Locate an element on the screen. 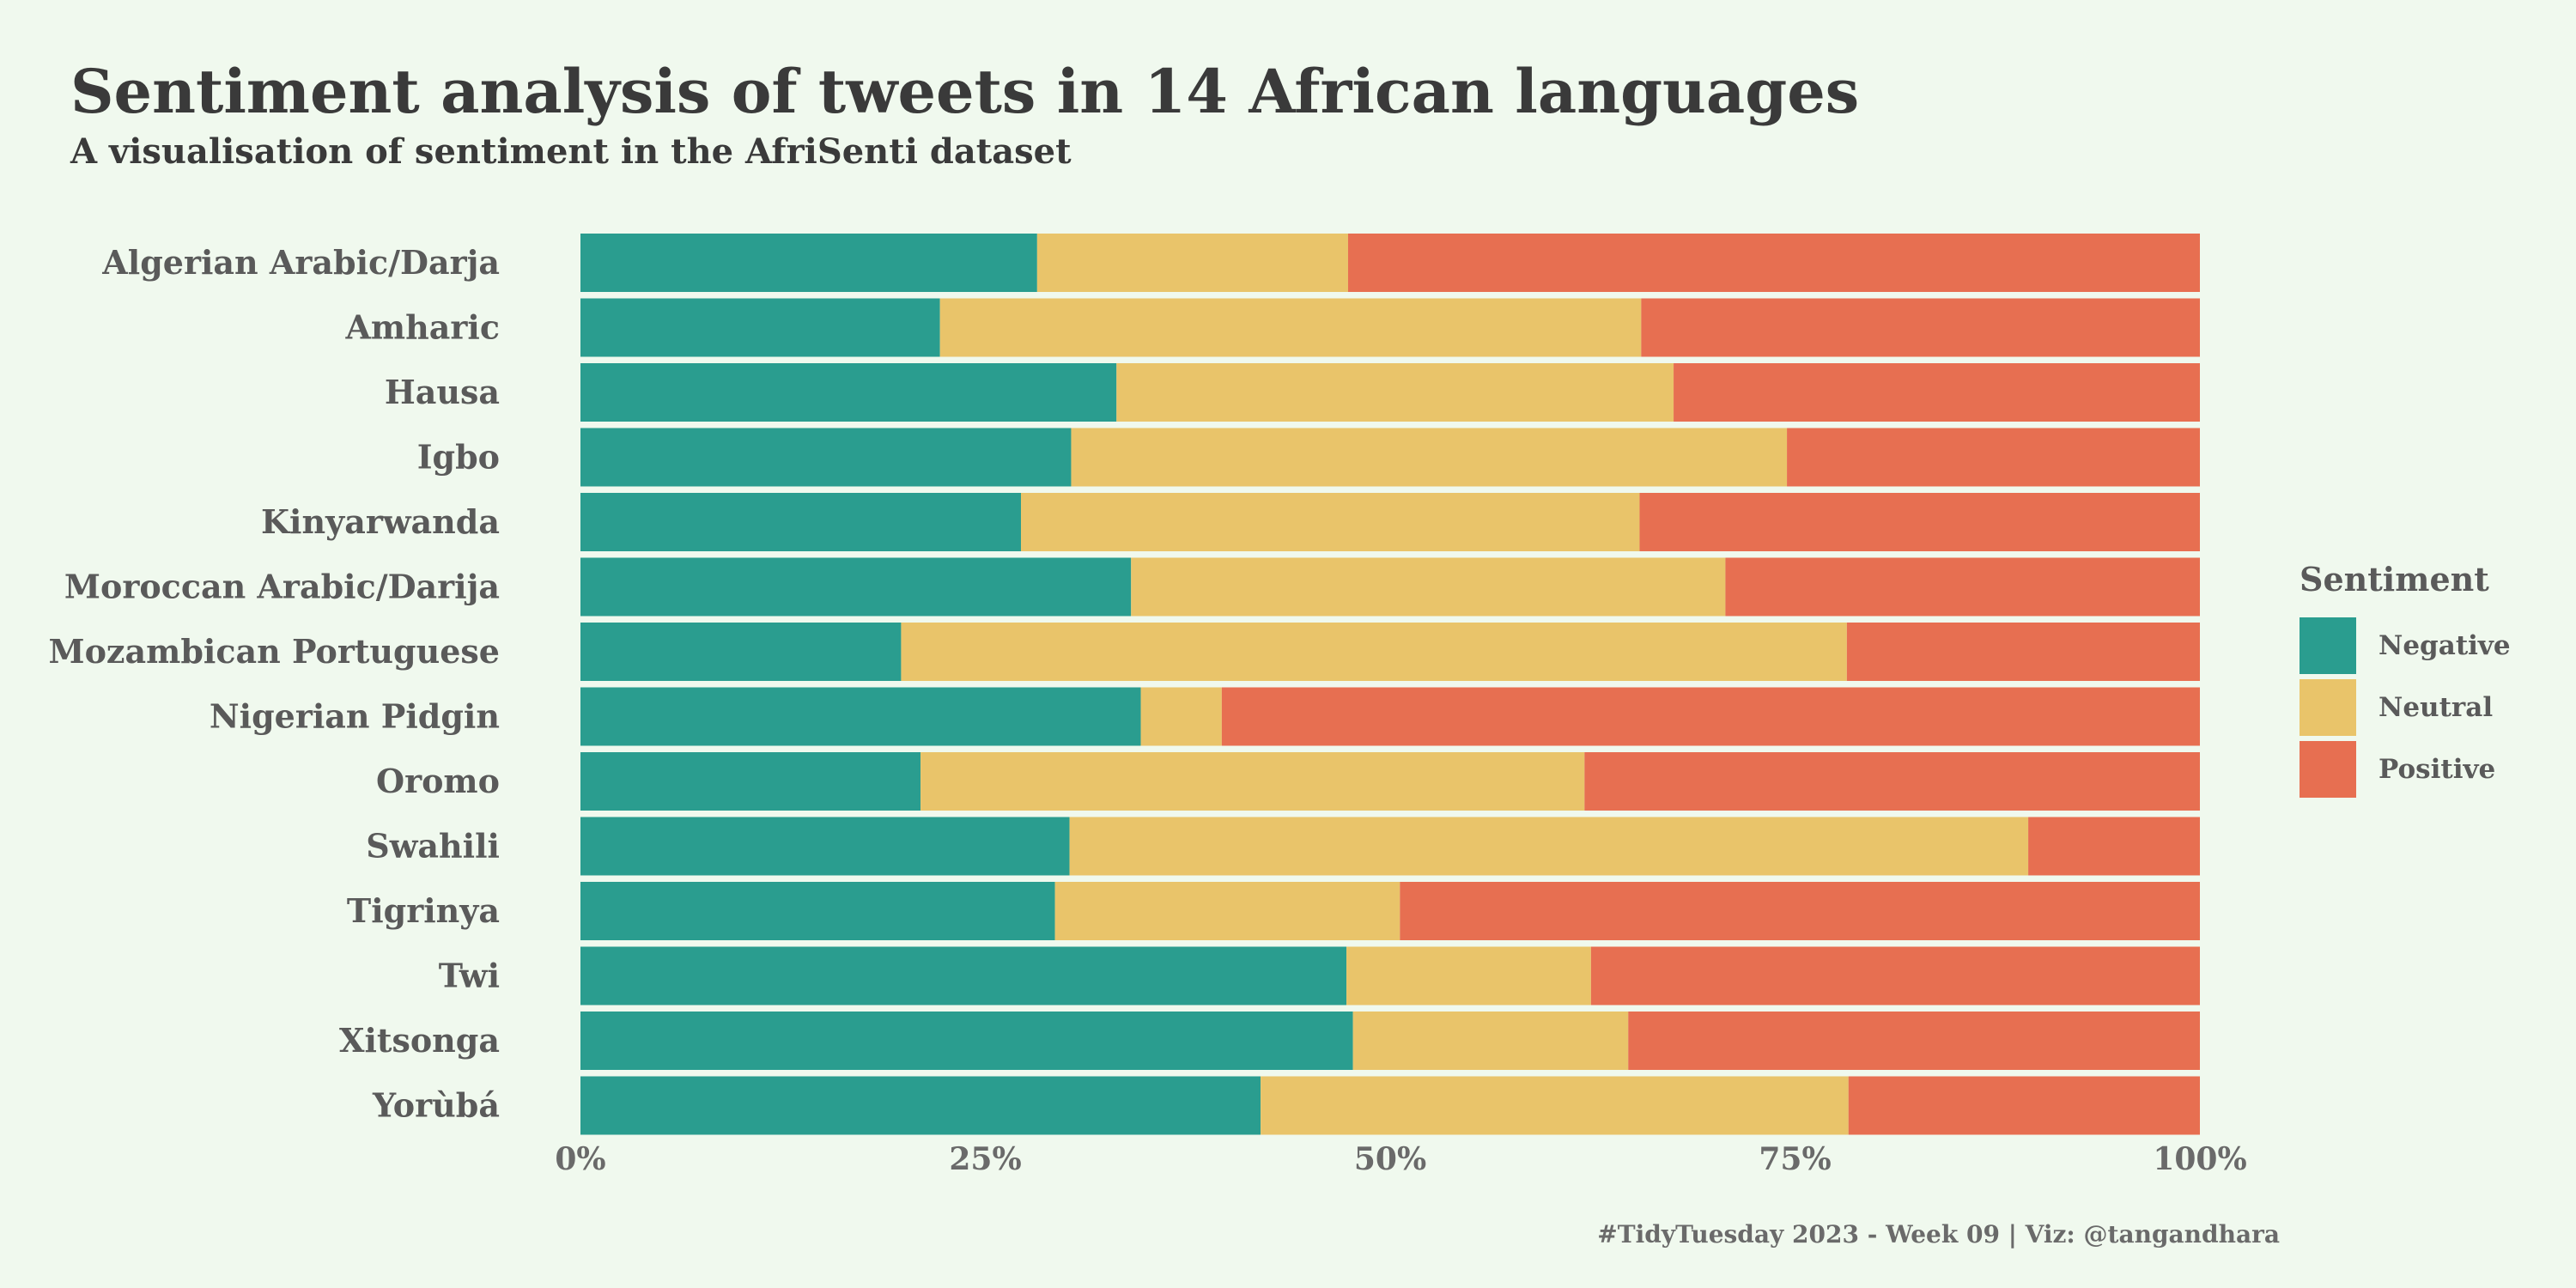 This screenshot has height=1288, width=2576. x-tick-label-50: 50% is located at coordinates (1390, 1159).